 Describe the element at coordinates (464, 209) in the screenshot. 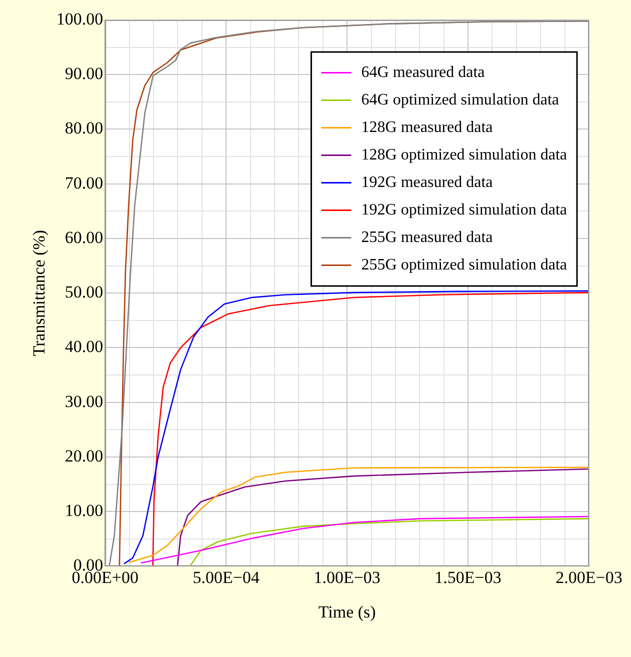

I see `legend-label: 192G optimized simulation data` at that location.